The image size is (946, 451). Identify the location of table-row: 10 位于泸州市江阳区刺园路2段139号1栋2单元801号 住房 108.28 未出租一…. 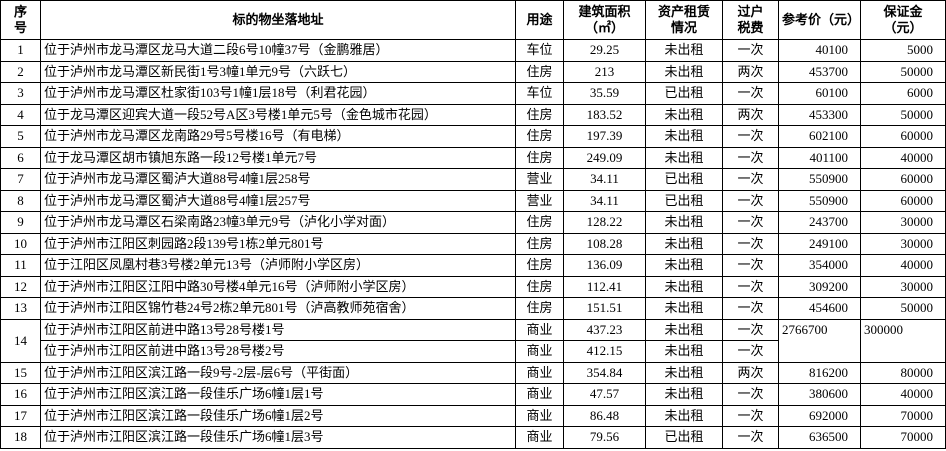
(473, 243).